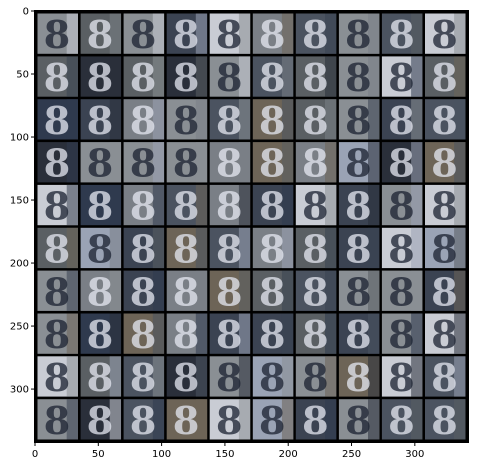 This screenshot has height=469, width=478. Describe the element at coordinates (35, 454) in the screenshot. I see `x-tick-label: 0` at that location.